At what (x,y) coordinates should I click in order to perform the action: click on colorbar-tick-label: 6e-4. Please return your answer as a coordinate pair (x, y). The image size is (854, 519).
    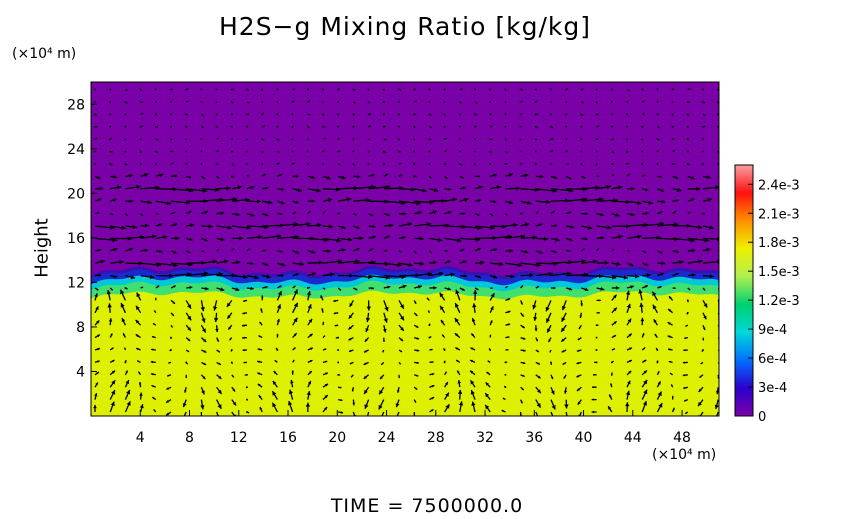
    Looking at the image, I should click on (772, 359).